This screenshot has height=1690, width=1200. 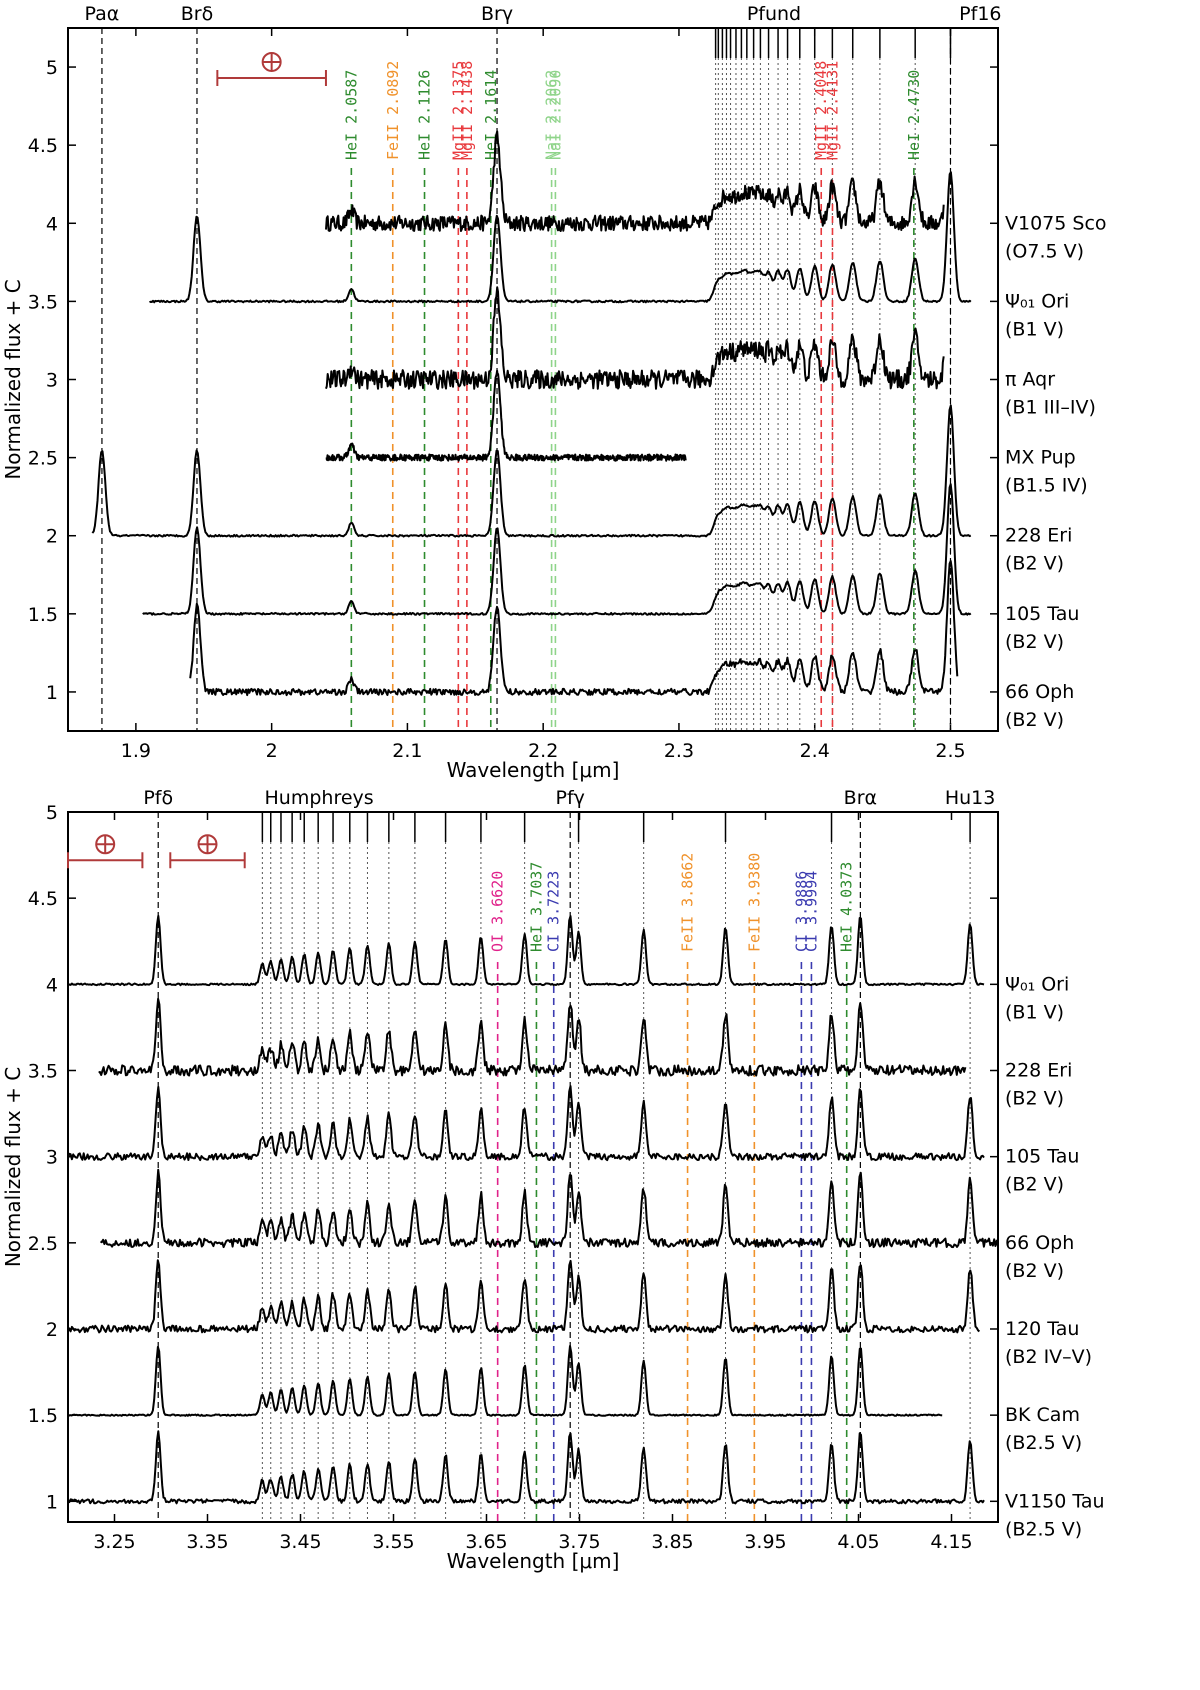 What do you see at coordinates (950, 751) in the screenshot?
I see `x-tick-label: 2.5` at bounding box center [950, 751].